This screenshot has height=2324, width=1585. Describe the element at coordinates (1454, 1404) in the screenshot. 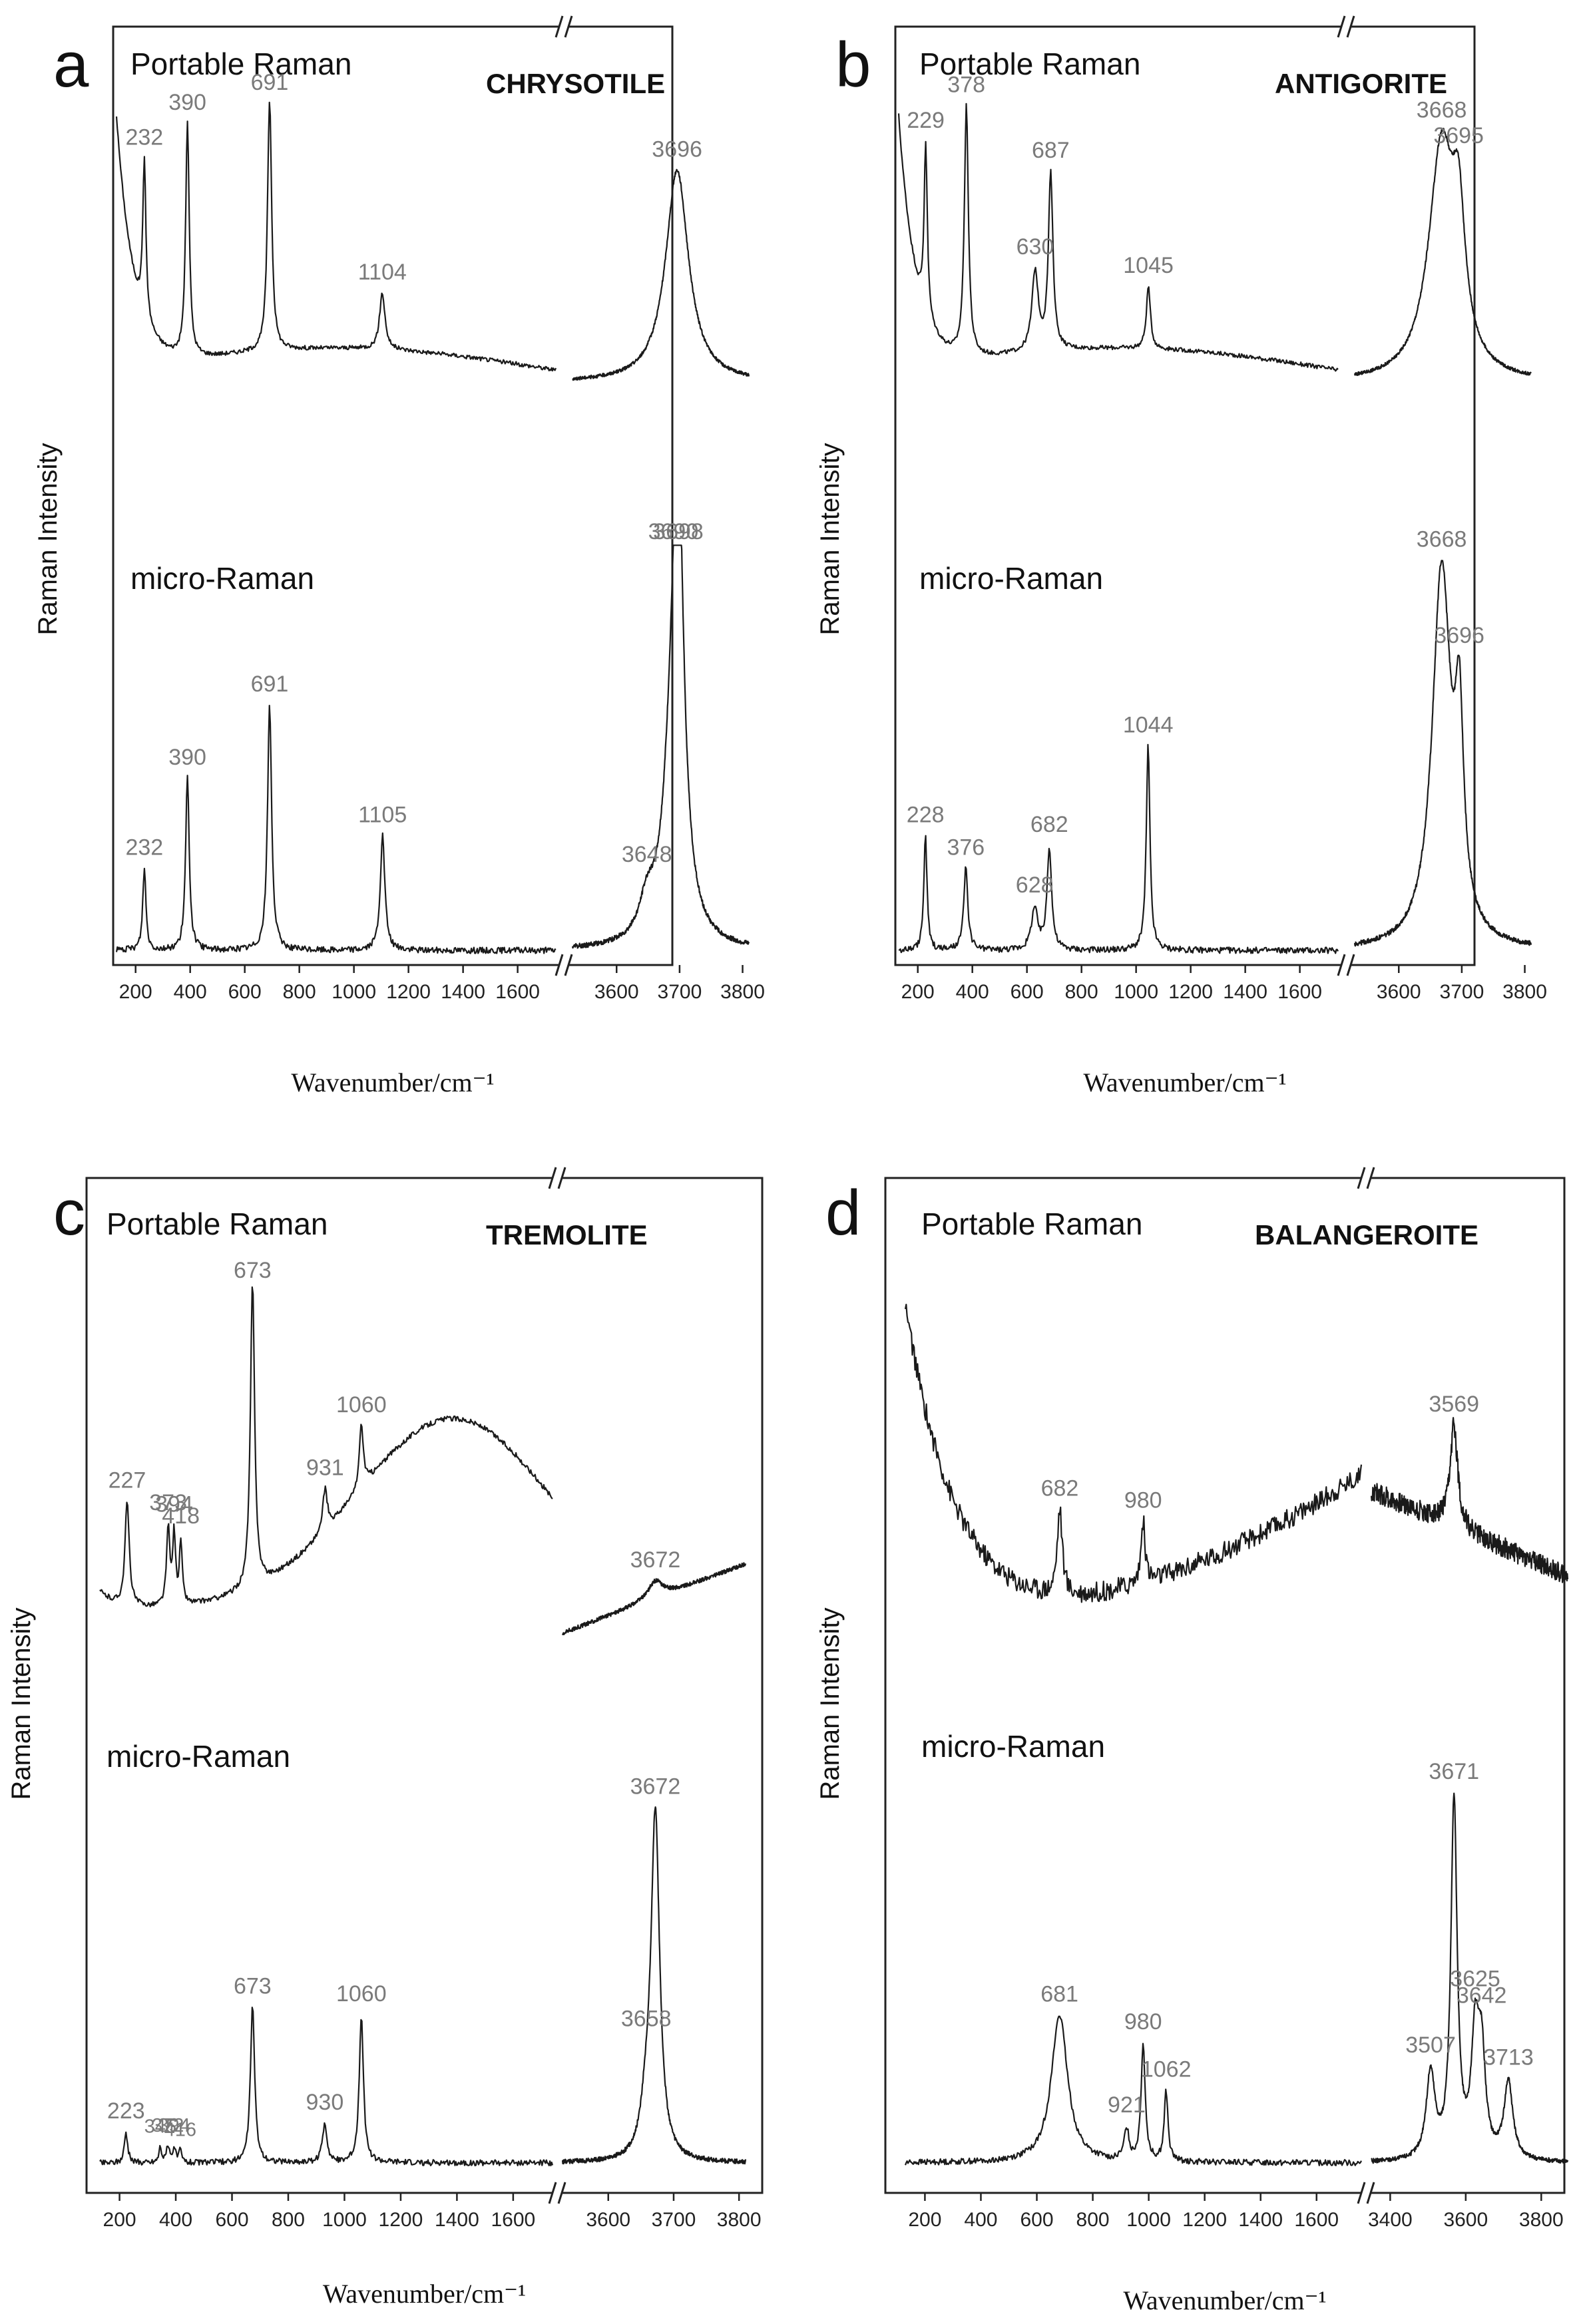

I see `peak-label: 3569` at that location.